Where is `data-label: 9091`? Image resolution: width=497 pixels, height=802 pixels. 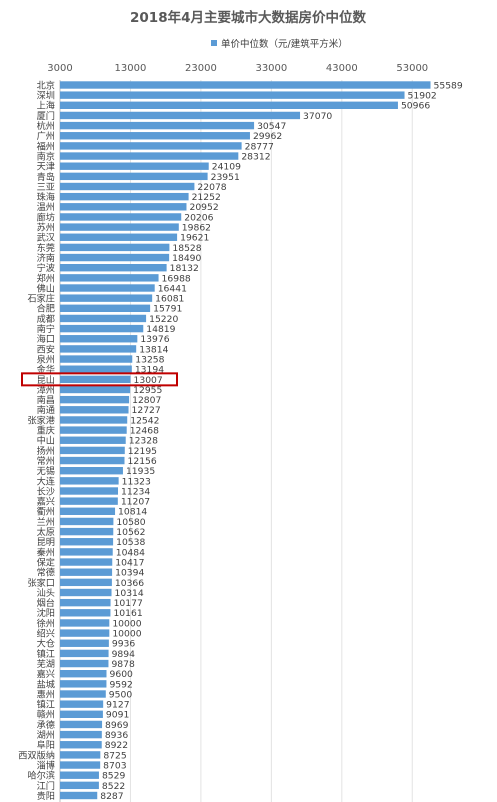
data-label: 9091 is located at coordinates (117, 715).